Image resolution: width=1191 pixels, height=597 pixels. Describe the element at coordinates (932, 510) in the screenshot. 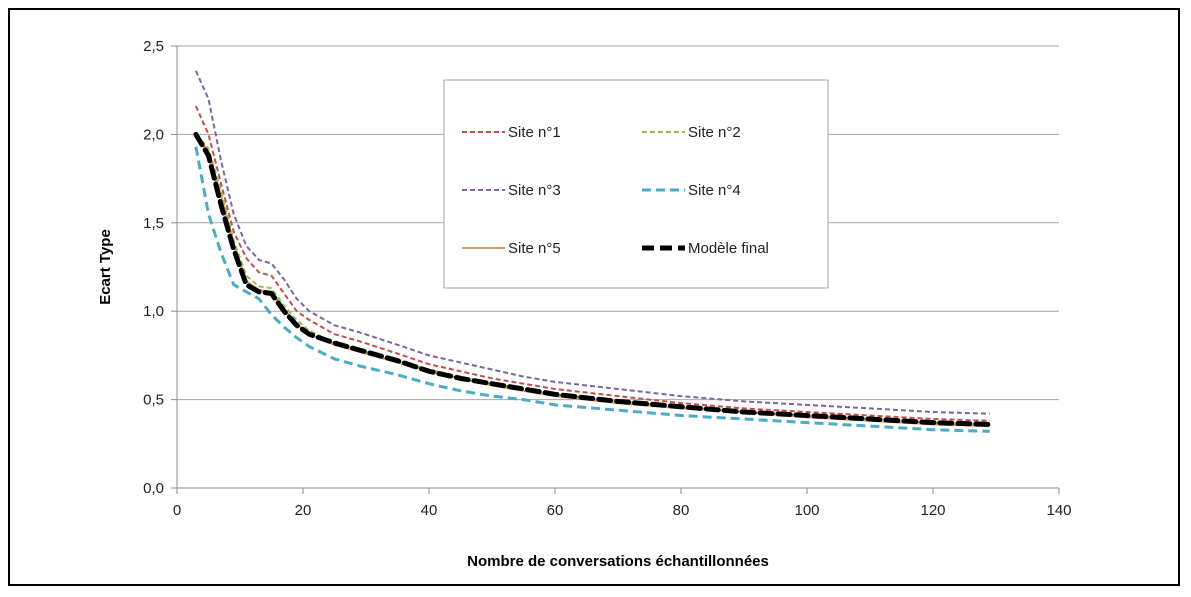

I see `x-tick-label: 120` at that location.